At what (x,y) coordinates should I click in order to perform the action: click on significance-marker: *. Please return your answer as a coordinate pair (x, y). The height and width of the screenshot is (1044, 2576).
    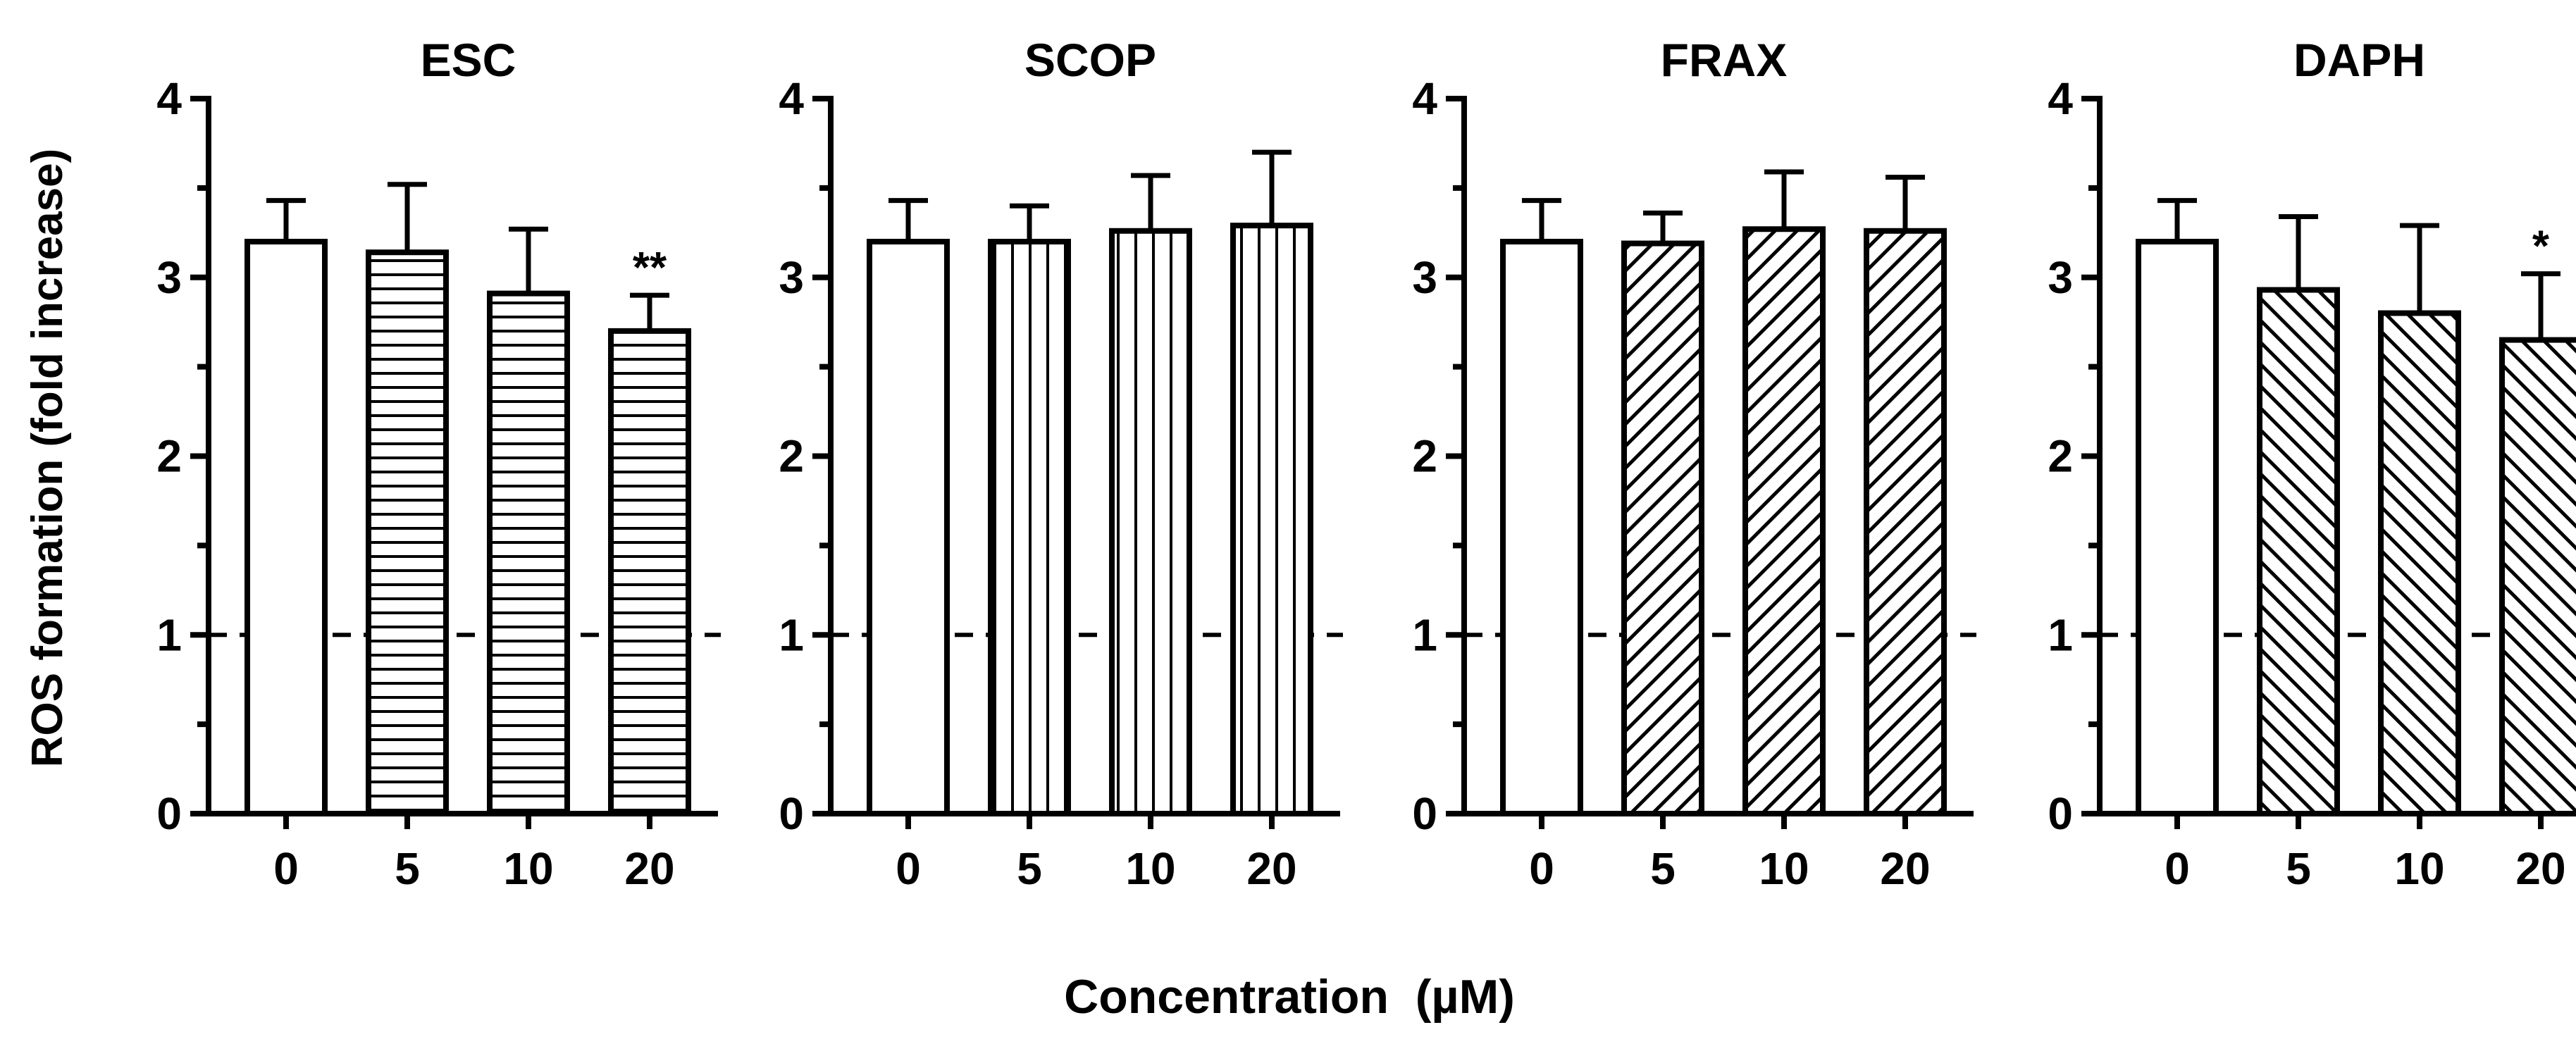
    Looking at the image, I should click on (2541, 247).